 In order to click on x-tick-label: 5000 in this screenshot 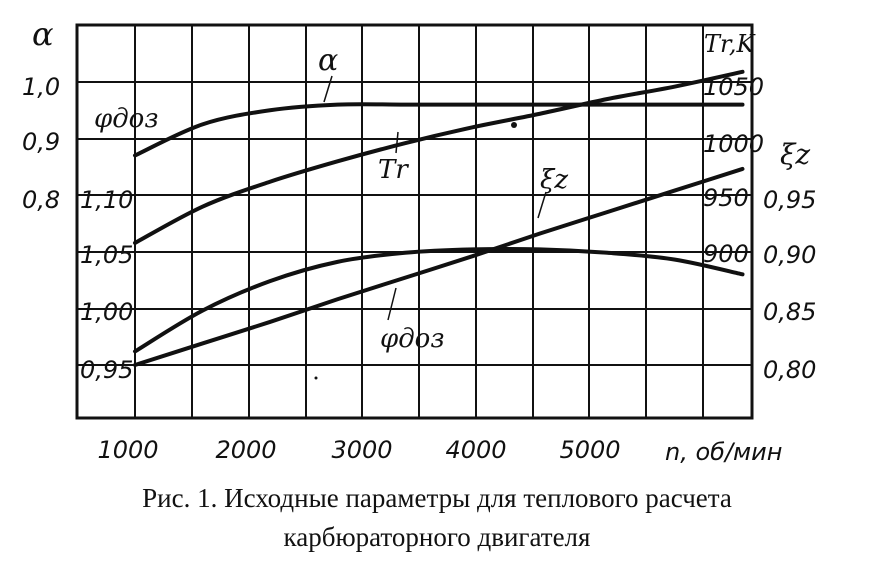, I will do `click(589, 450)`.